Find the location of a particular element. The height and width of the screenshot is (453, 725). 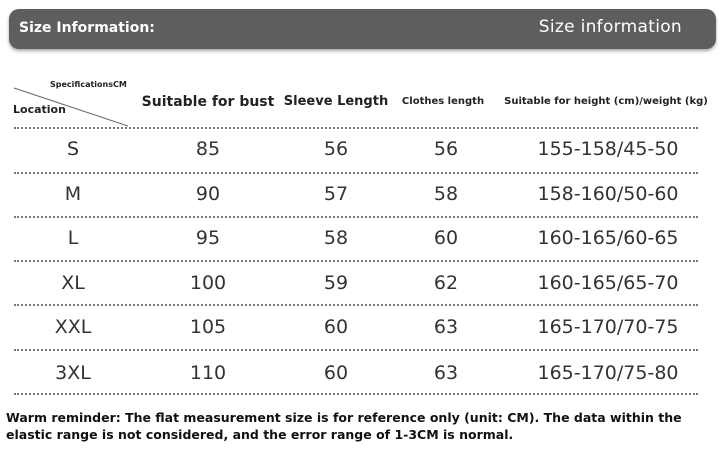

clothes-length-cell: 58 is located at coordinates (446, 194).